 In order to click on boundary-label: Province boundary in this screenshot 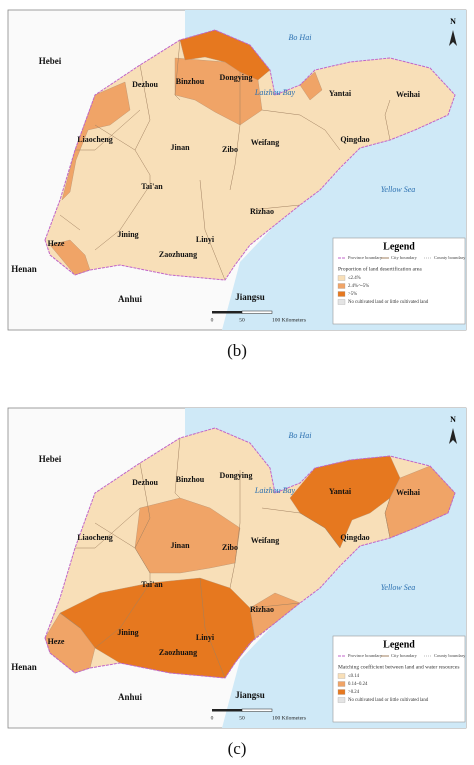, I will do `click(365, 655)`.